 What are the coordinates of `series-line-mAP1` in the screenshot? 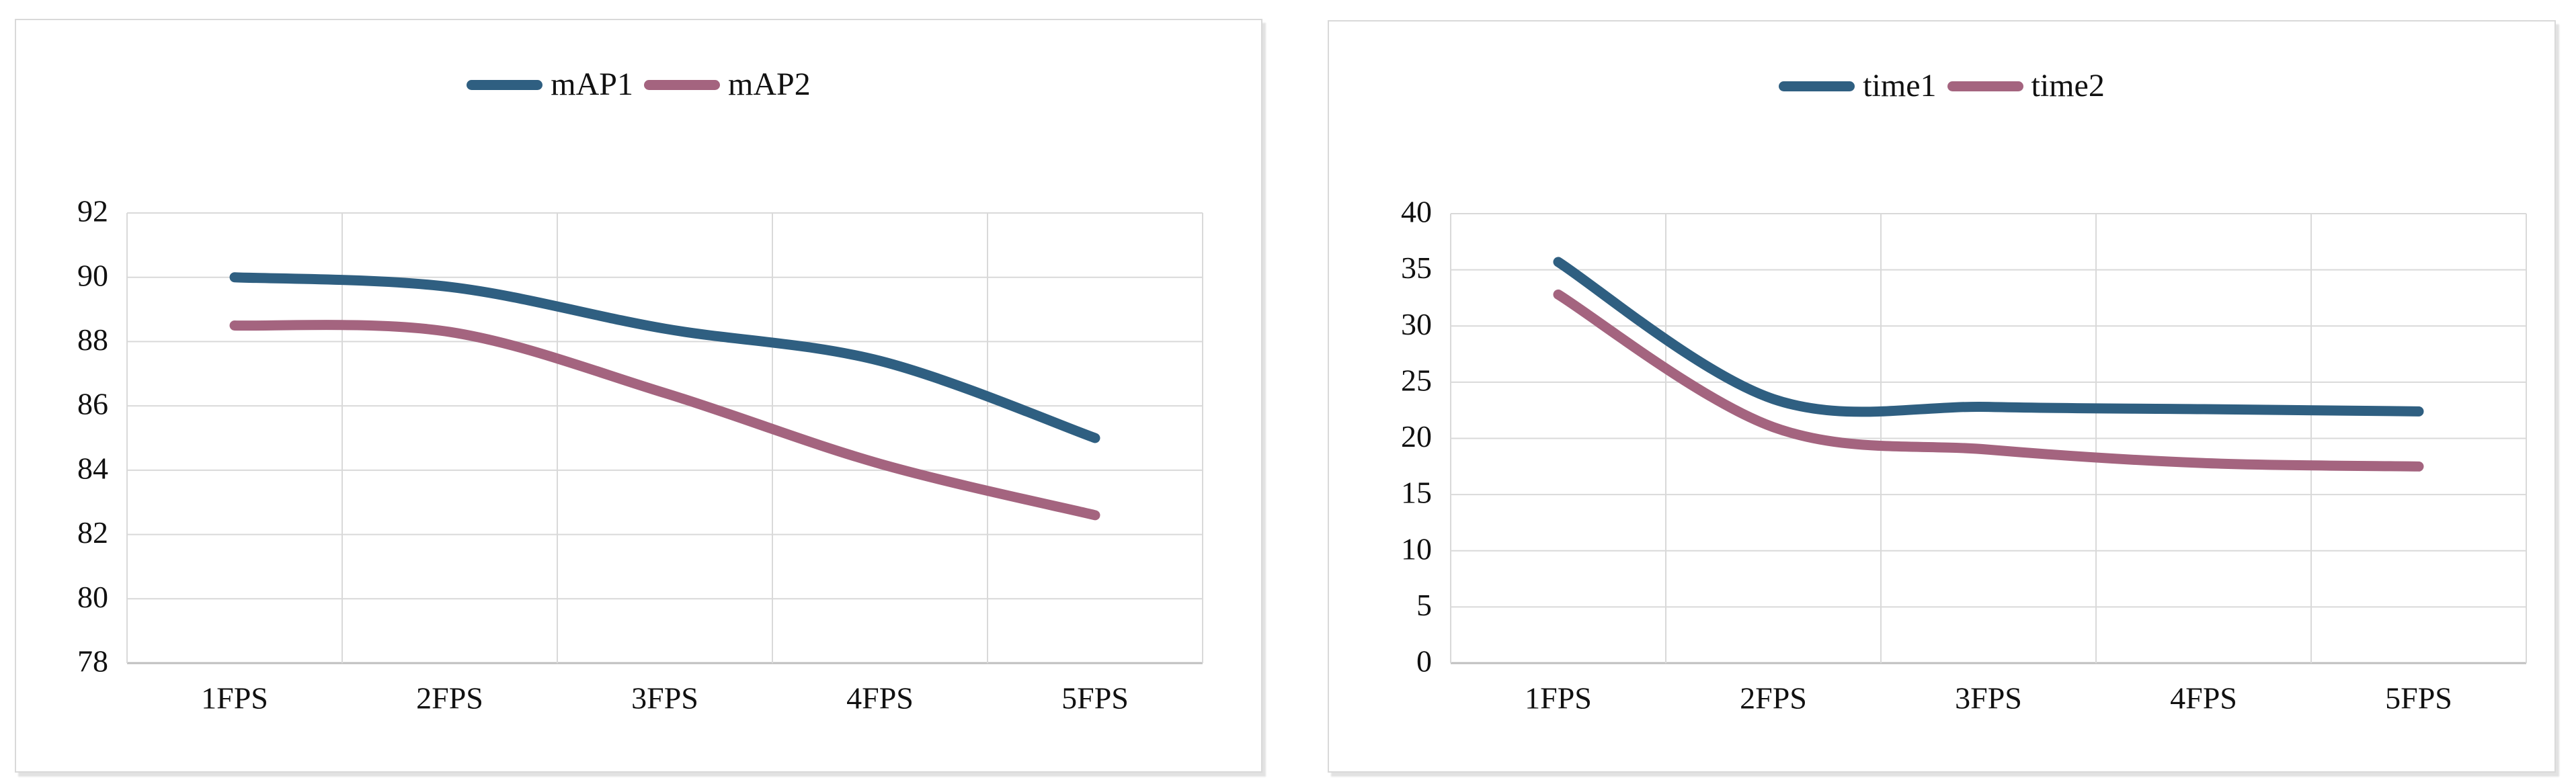 It's located at (664, 357).